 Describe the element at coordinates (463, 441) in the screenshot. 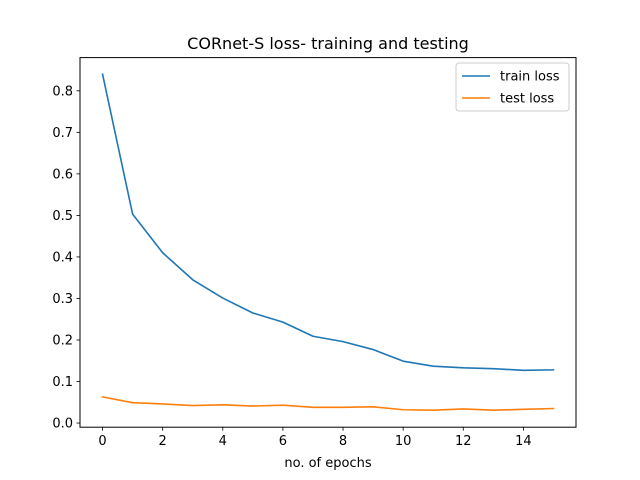

I see `x-tick-label: 12` at that location.